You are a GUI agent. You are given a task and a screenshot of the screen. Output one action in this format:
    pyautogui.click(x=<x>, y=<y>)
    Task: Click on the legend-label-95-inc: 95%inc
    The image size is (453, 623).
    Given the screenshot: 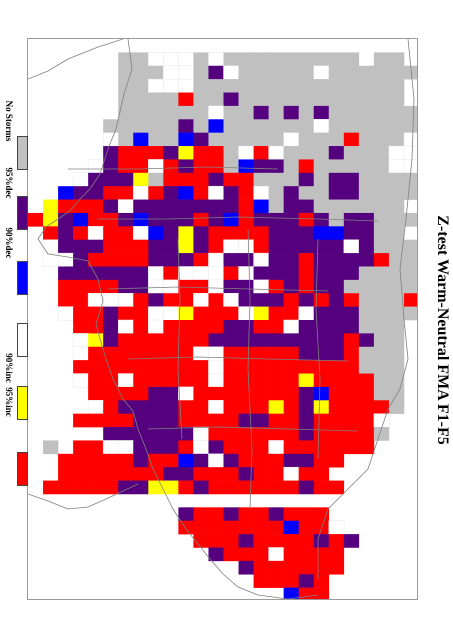 What is the action you would take?
    pyautogui.click(x=9, y=402)
    